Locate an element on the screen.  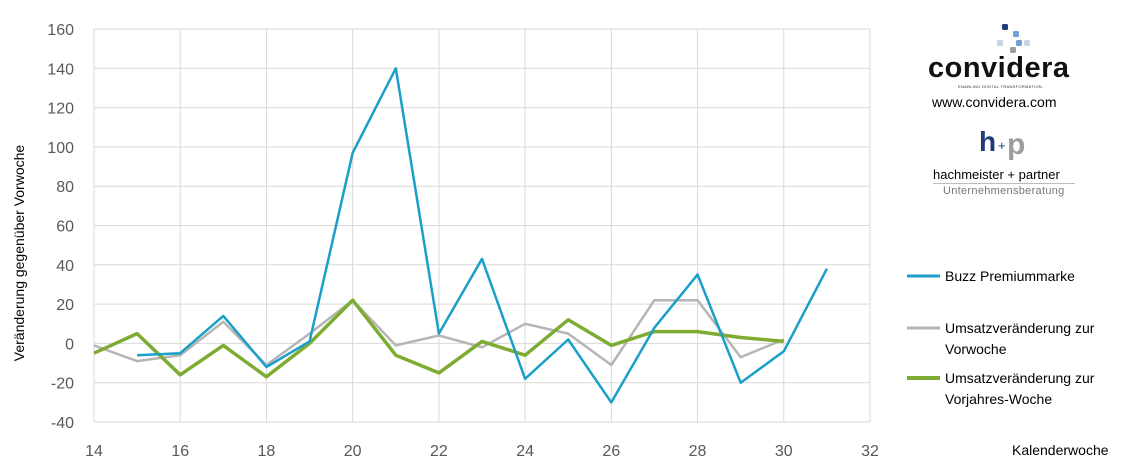
convidera-logo: convidera is located at coordinates (999, 68).